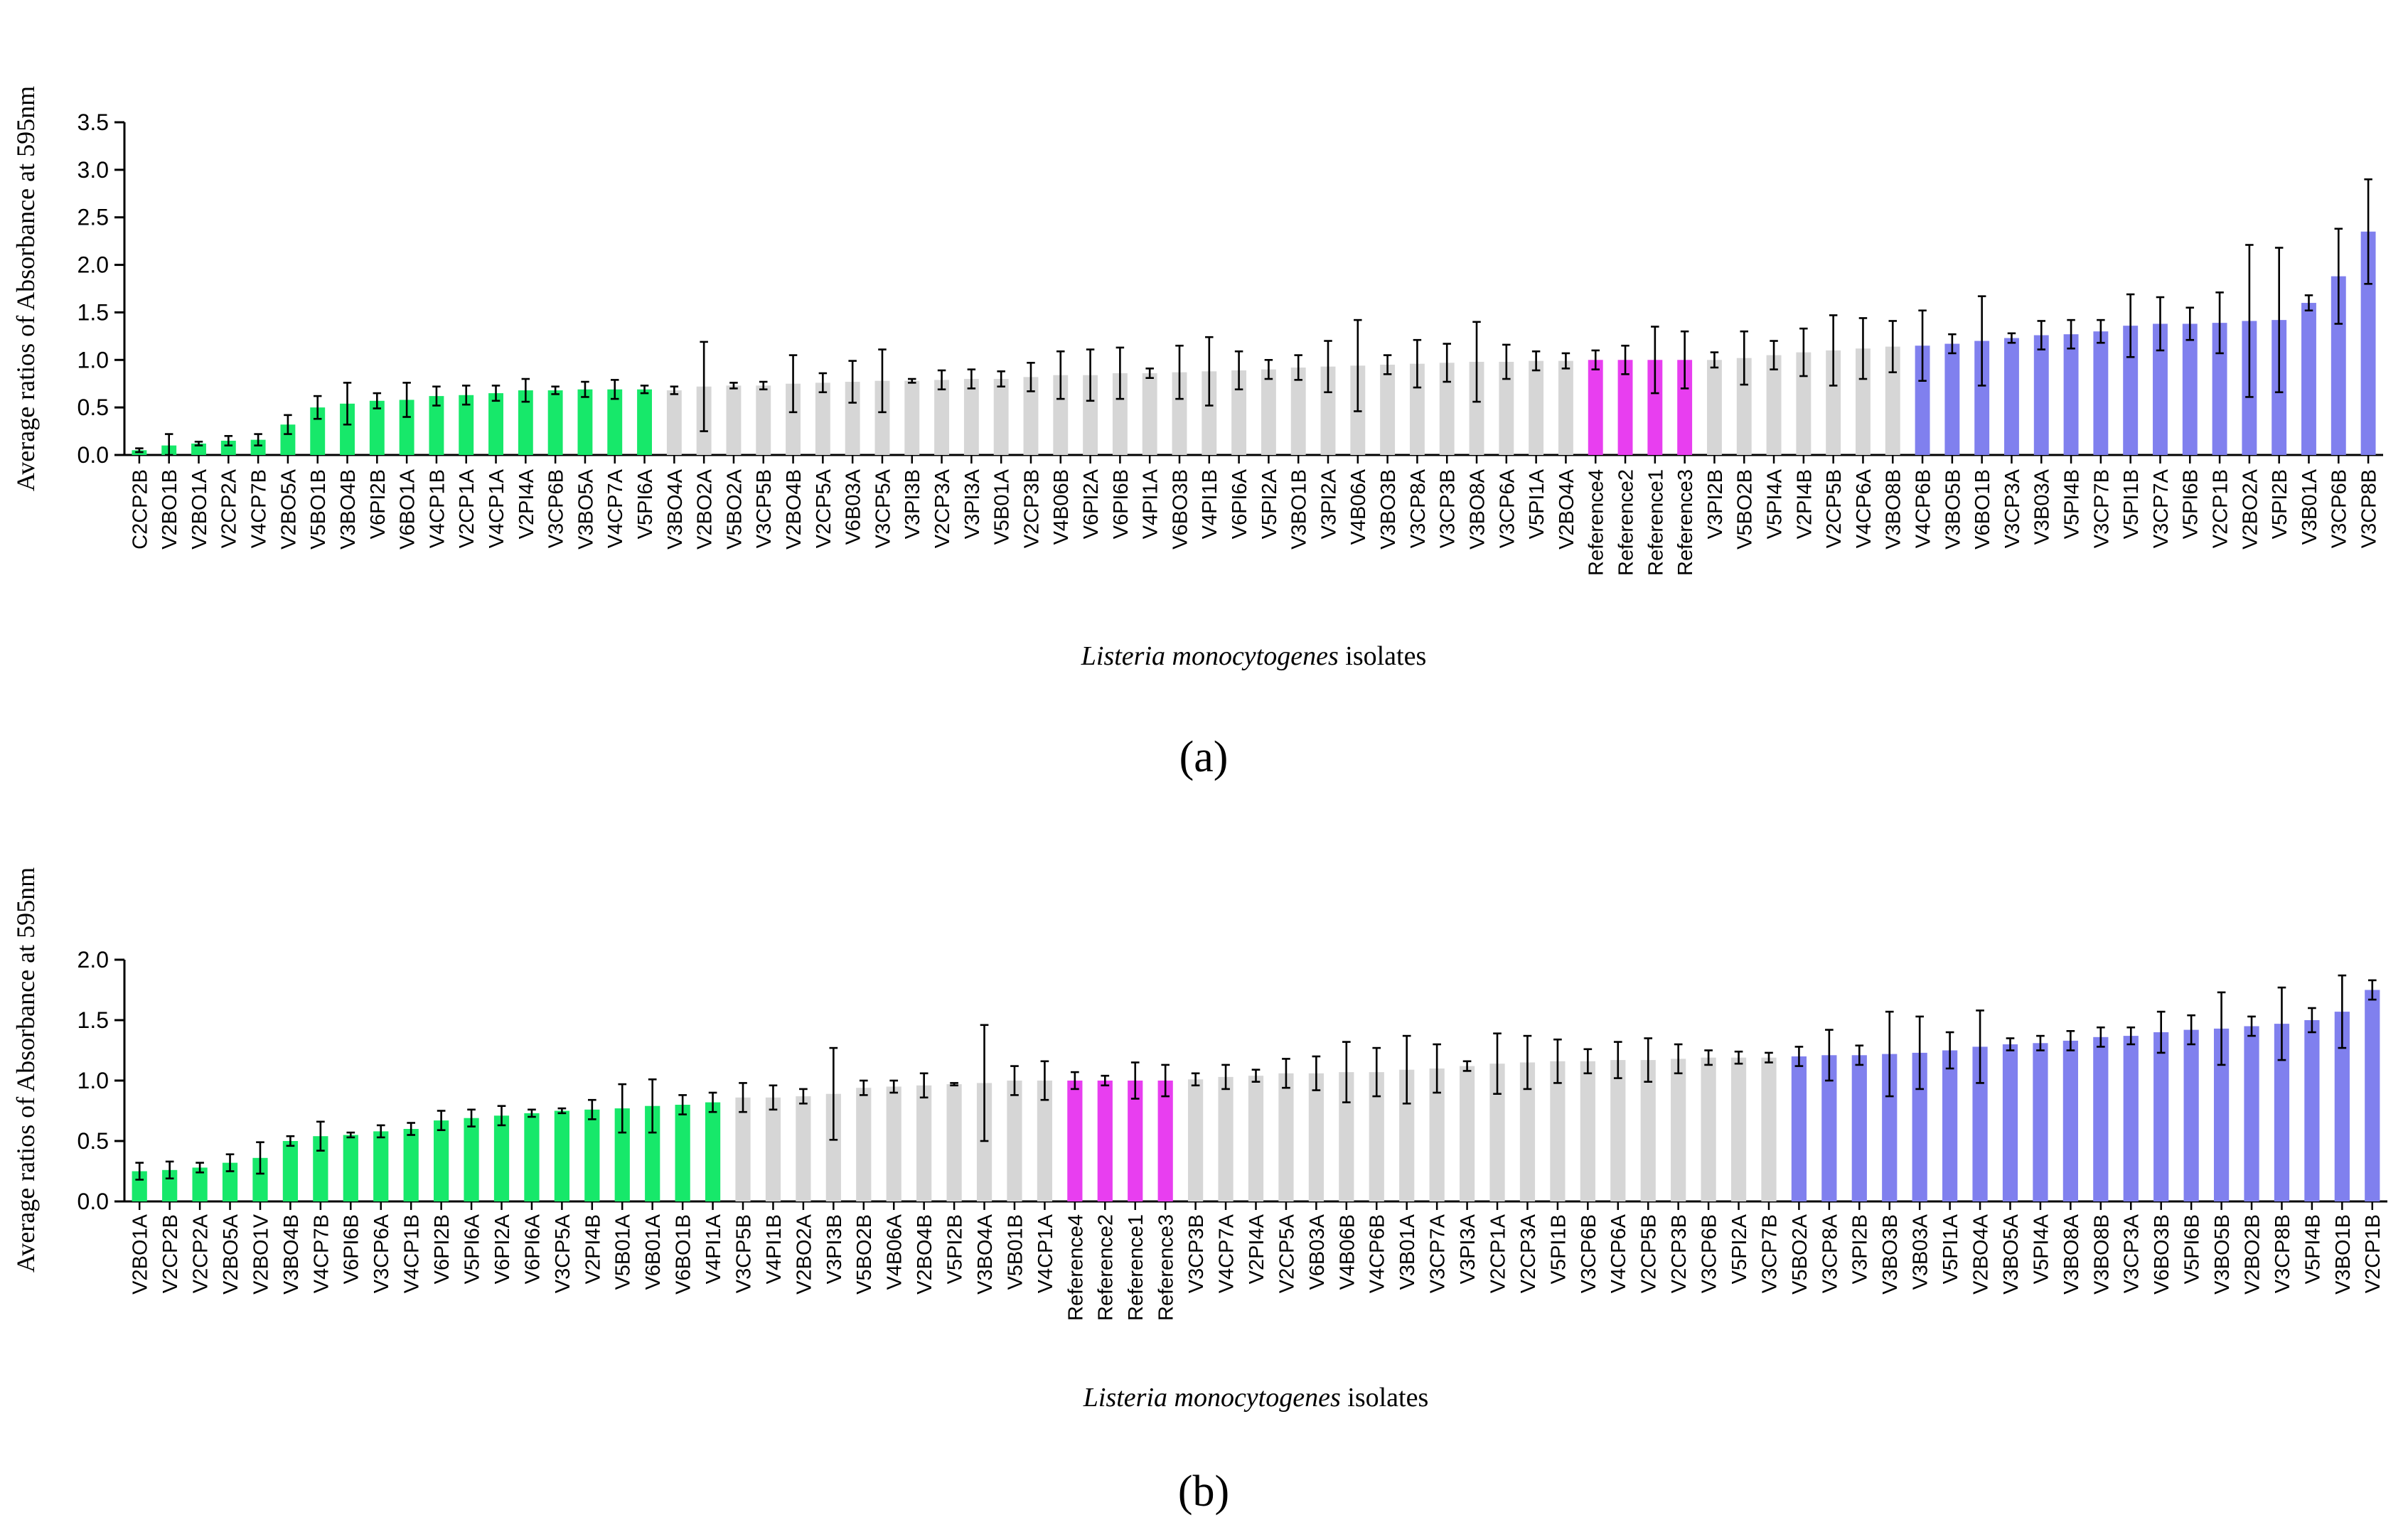 The height and width of the screenshot is (1532, 2408). Describe the element at coordinates (1596, 522) in the screenshot. I see `x-tick-label: Reference4` at that location.